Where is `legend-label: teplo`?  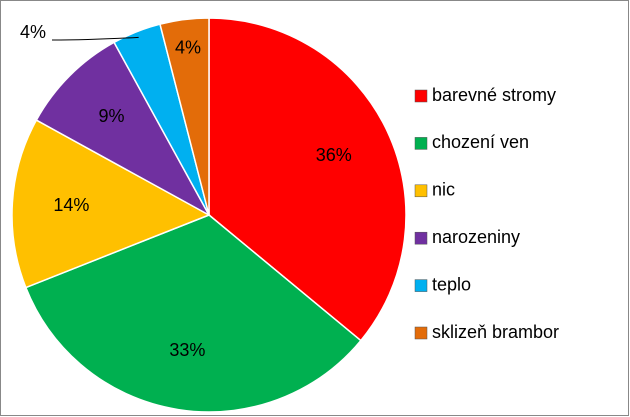
legend-label: teplo is located at coordinates (451, 284).